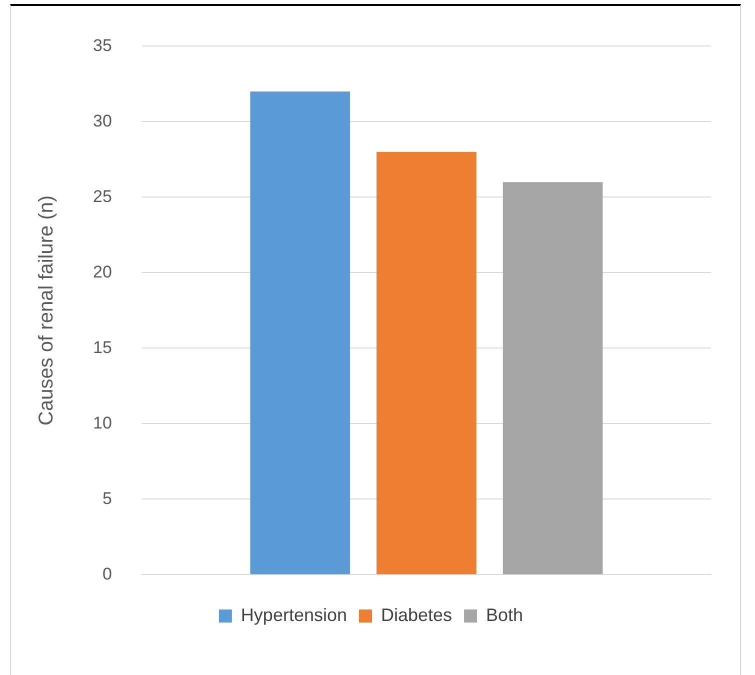 Image resolution: width=755 pixels, height=675 pixels. What do you see at coordinates (505, 614) in the screenshot?
I see `legend-label: Both` at bounding box center [505, 614].